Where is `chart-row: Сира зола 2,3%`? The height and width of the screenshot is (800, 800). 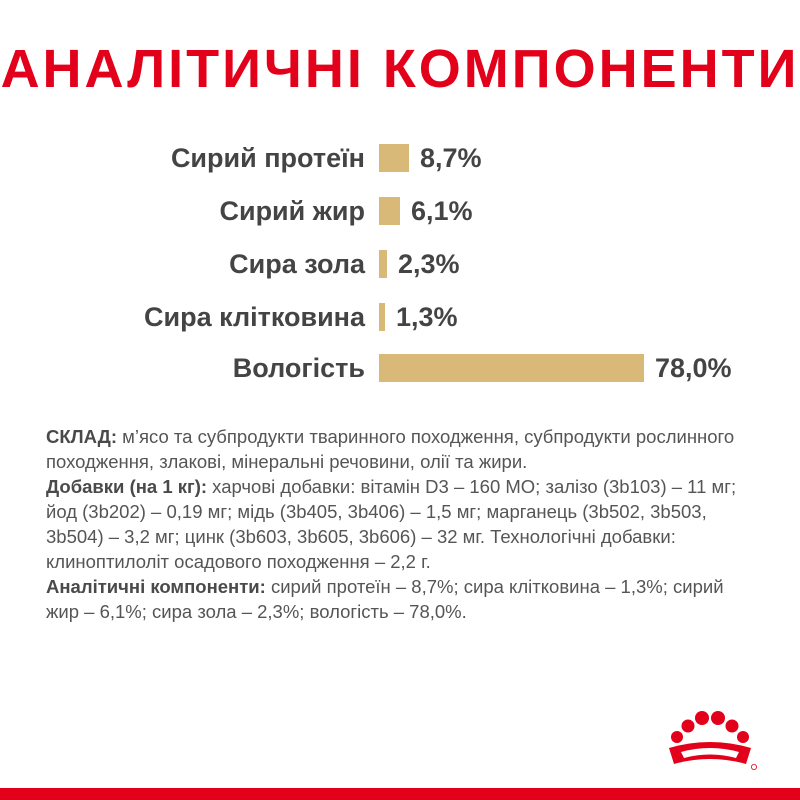
chart-row: Сира зола 2,3% is located at coordinates (400, 264).